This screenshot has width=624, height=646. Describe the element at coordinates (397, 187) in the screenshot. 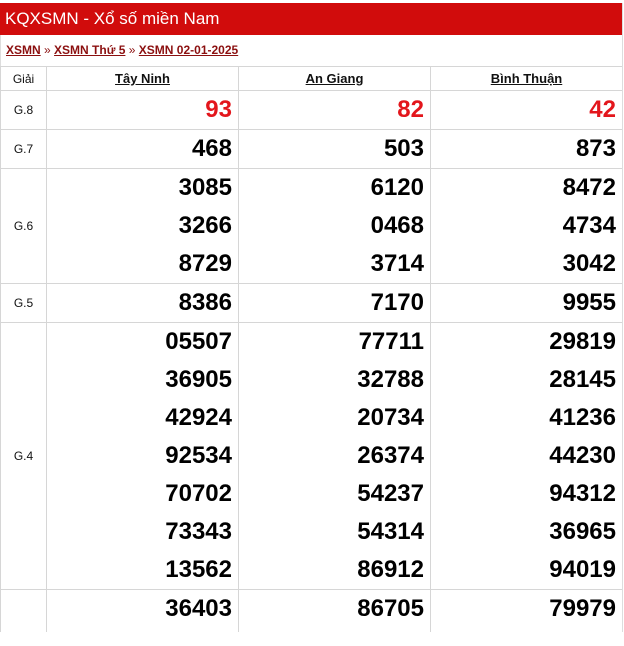

I see `result-number: 6120` at that location.